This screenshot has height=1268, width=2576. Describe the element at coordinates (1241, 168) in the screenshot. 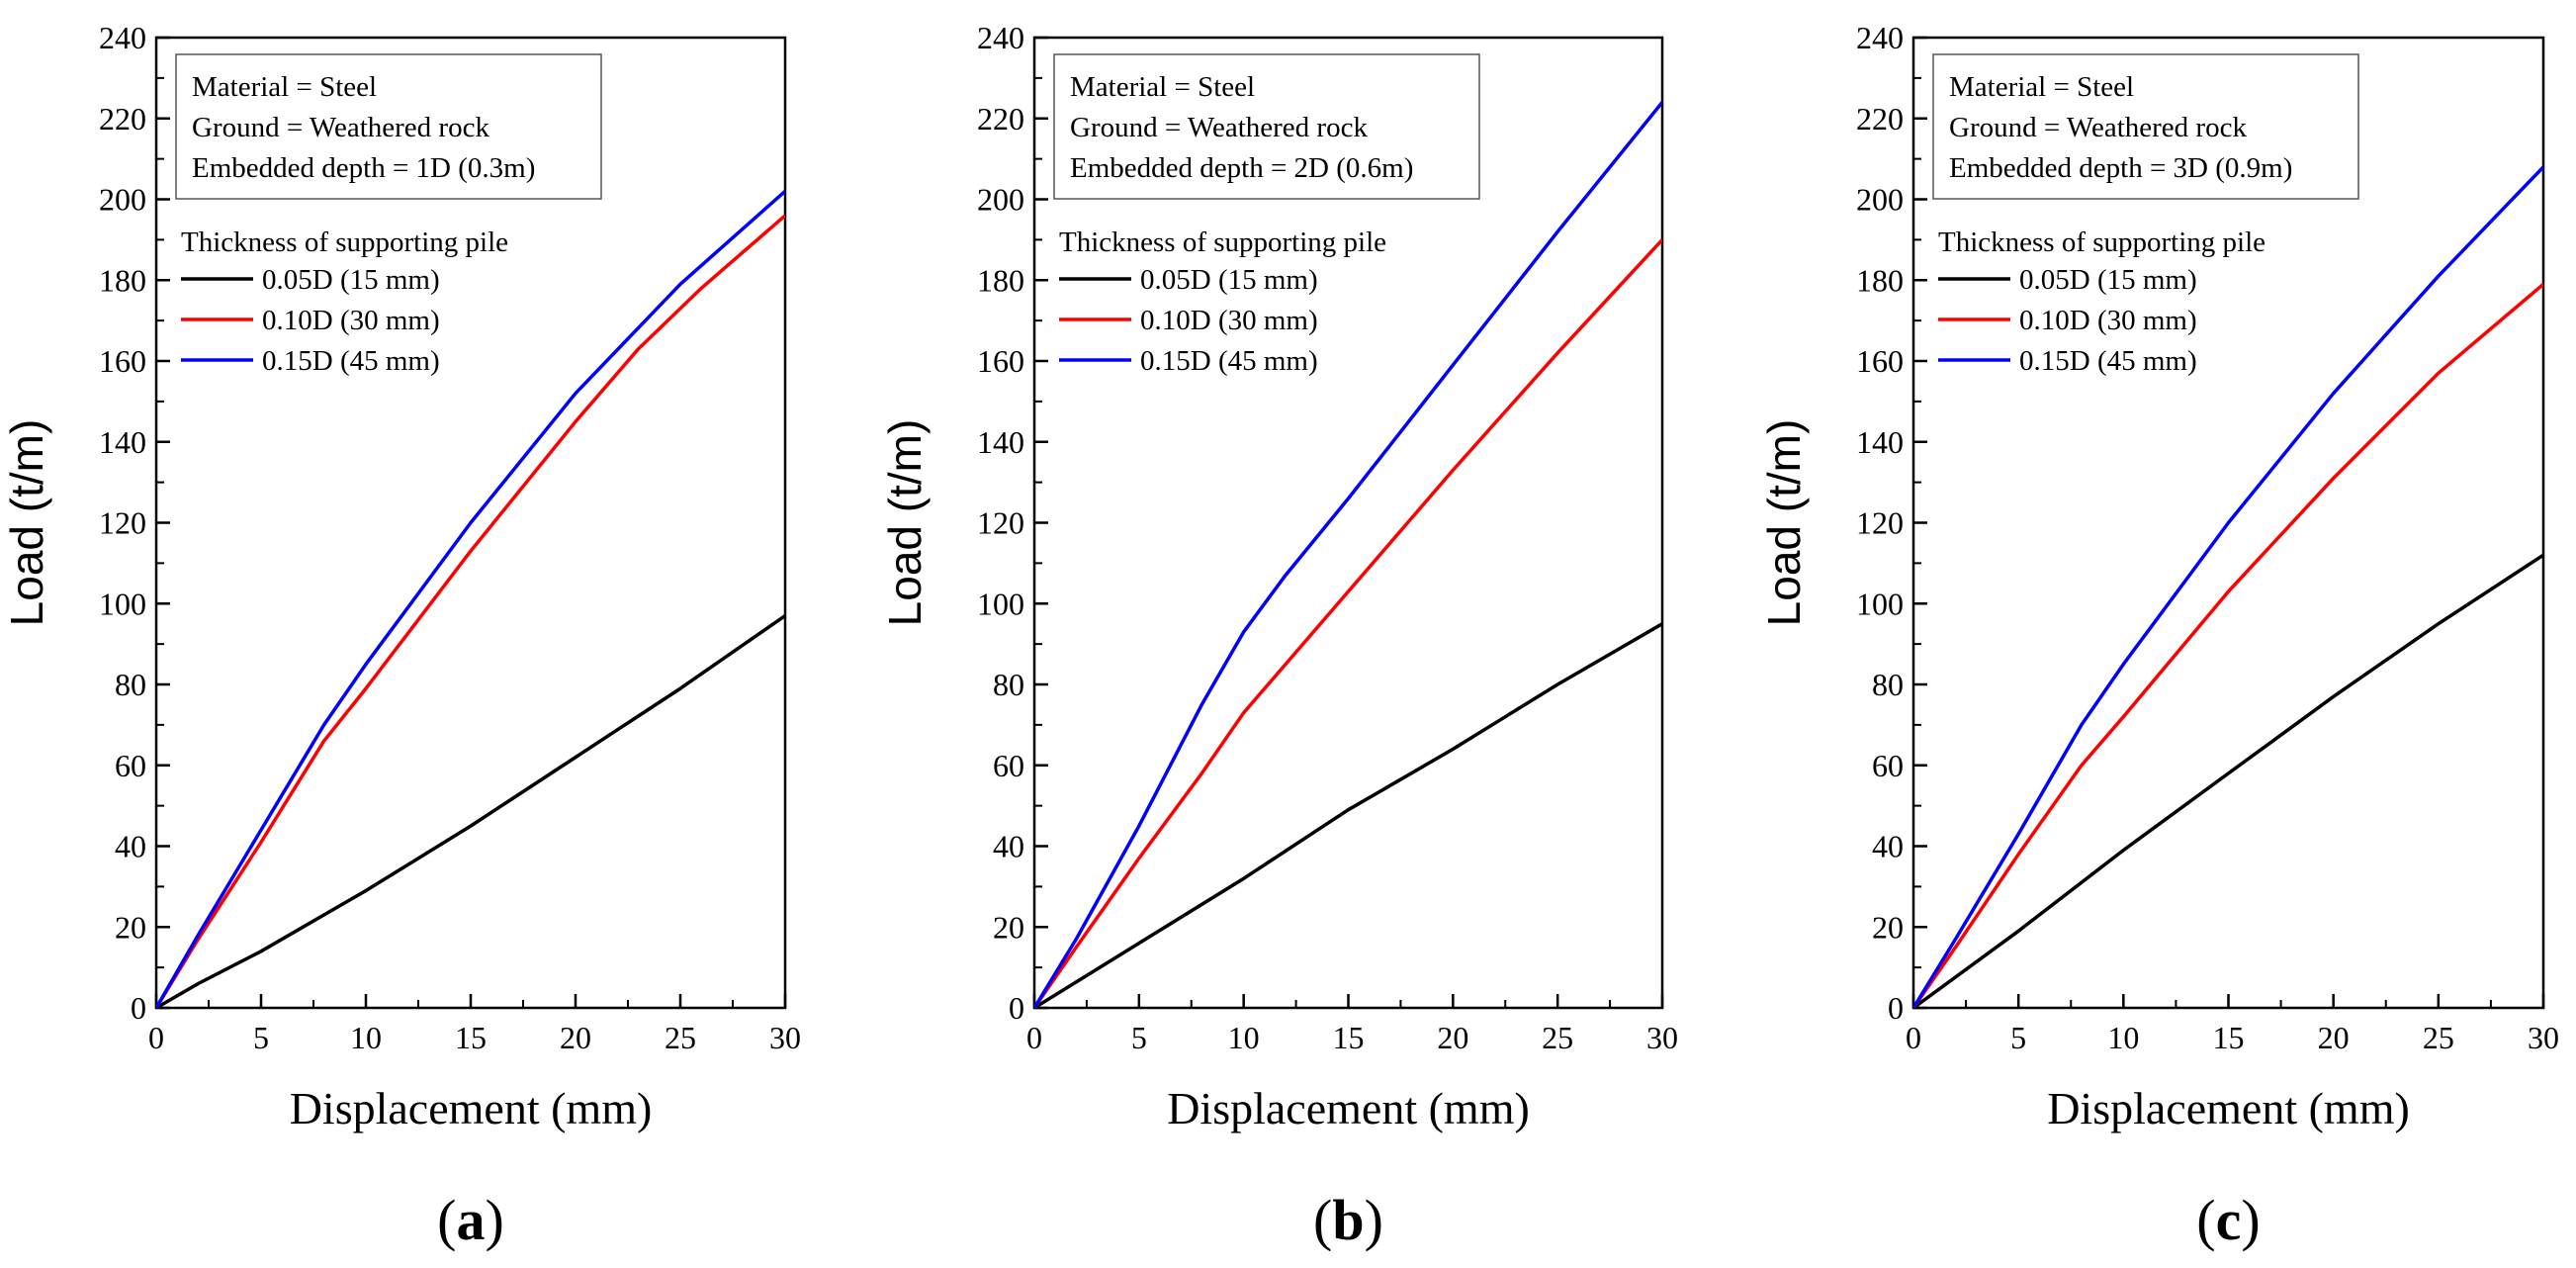

I see `info-line: Embedded depth = 2D (0.6m)` at that location.